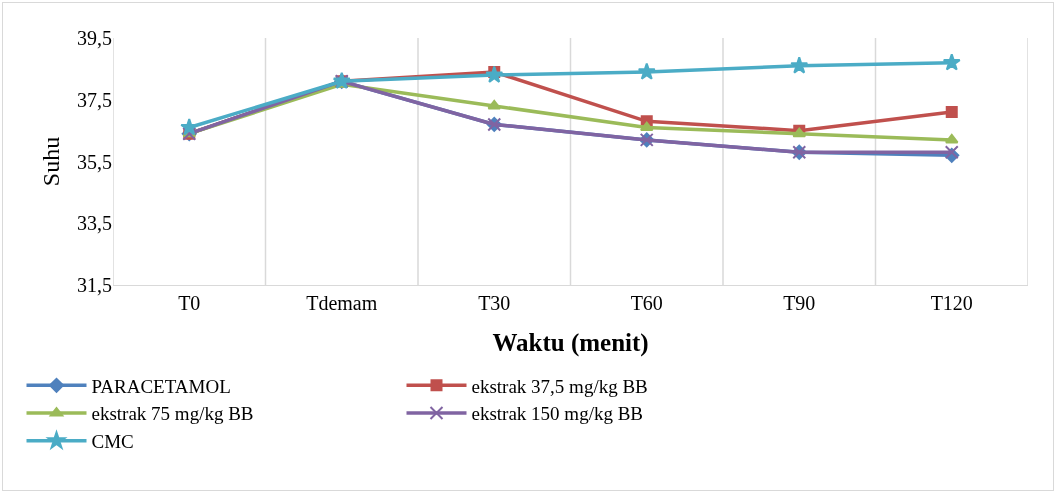  I want to click on x-tick-label: T0, so click(189, 303).